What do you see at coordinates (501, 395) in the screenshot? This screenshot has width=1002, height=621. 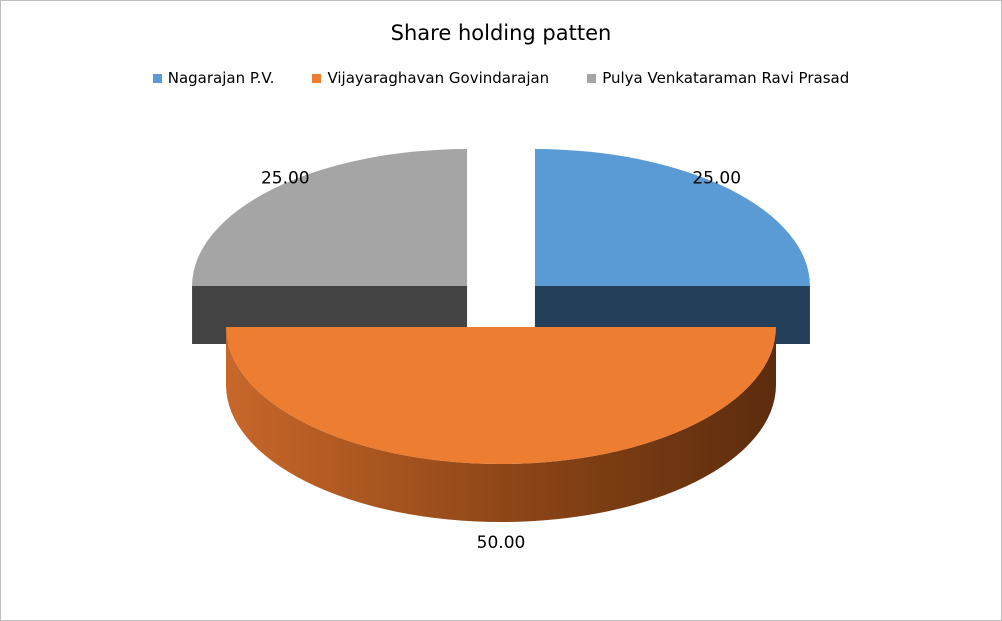 I see `pie-slice-vijayaraghavan` at bounding box center [501, 395].